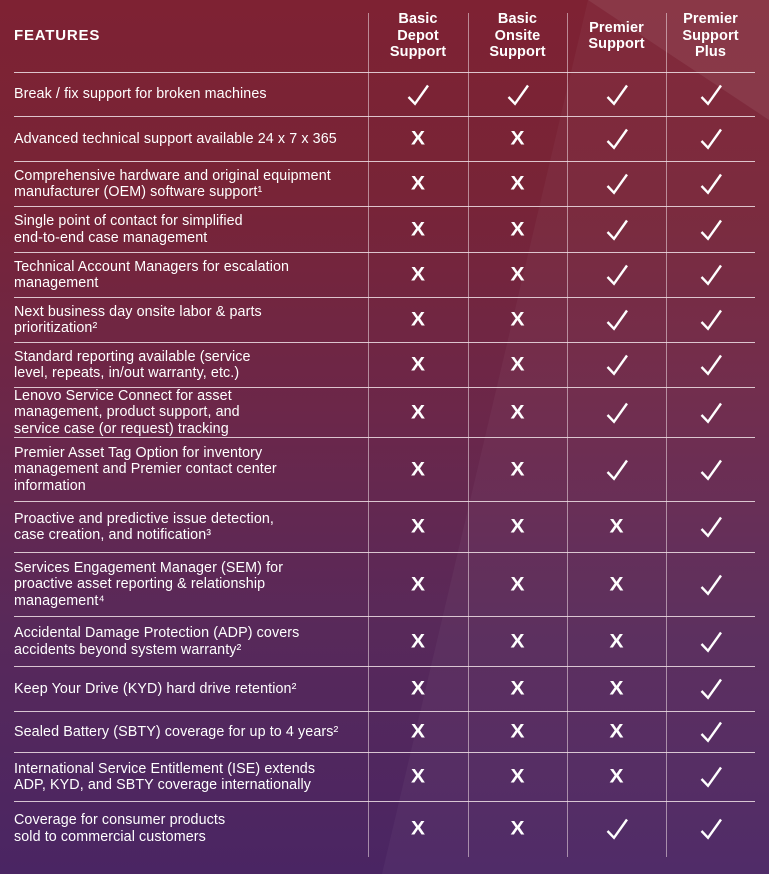  Describe the element at coordinates (418, 36) in the screenshot. I see `column-header-basic-depot-support: Basic Depot Support` at that location.